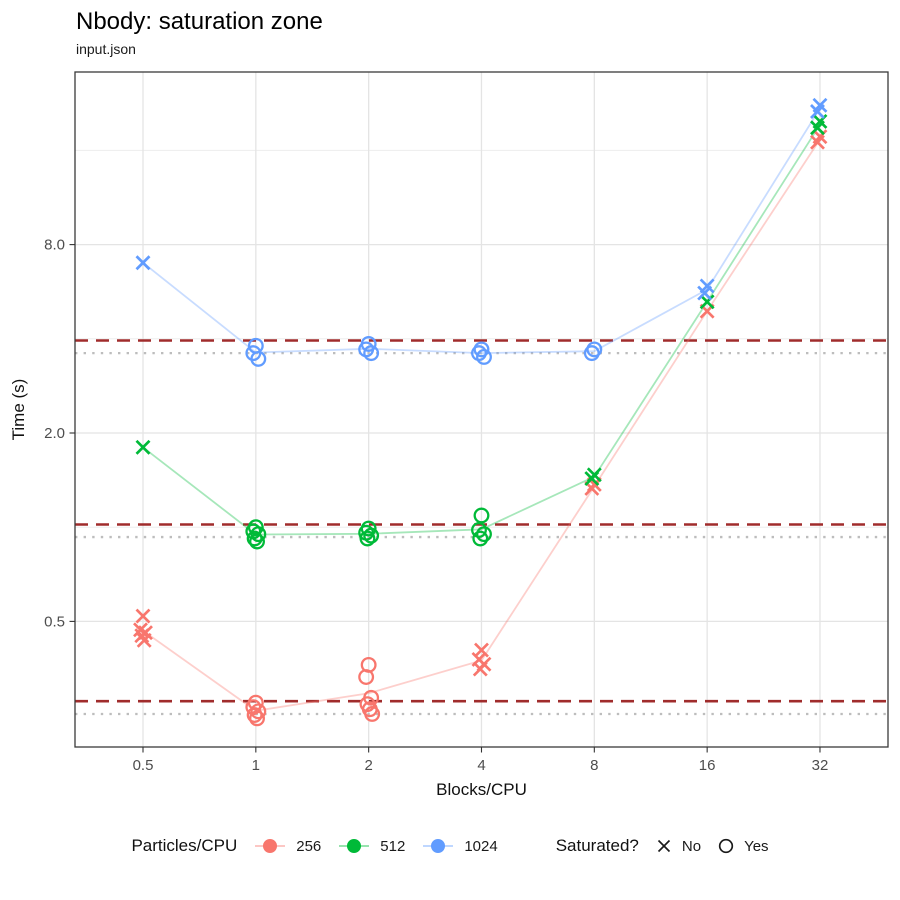 This screenshot has height=900, width=900. I want to click on shape-legend-title: Saturated?, so click(597, 845).